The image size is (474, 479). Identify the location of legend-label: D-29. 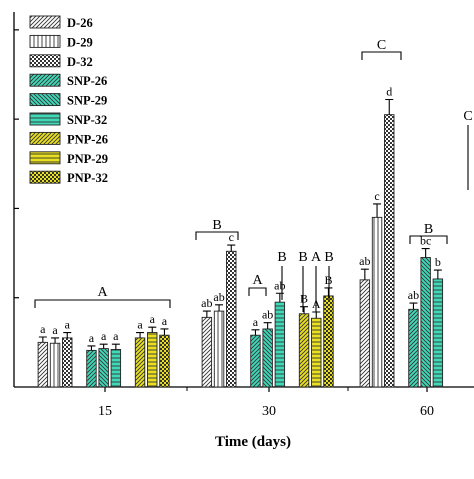
(80, 42).